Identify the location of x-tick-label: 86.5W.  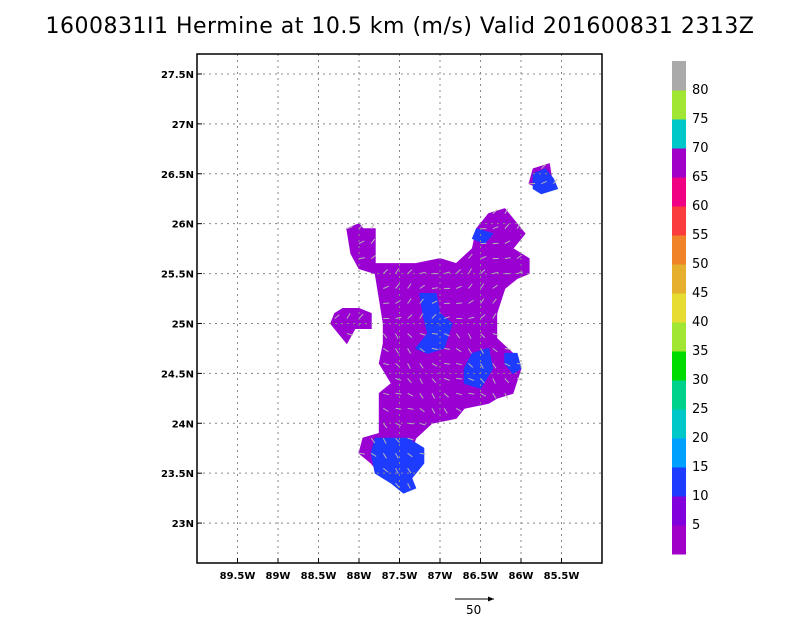
(481, 576).